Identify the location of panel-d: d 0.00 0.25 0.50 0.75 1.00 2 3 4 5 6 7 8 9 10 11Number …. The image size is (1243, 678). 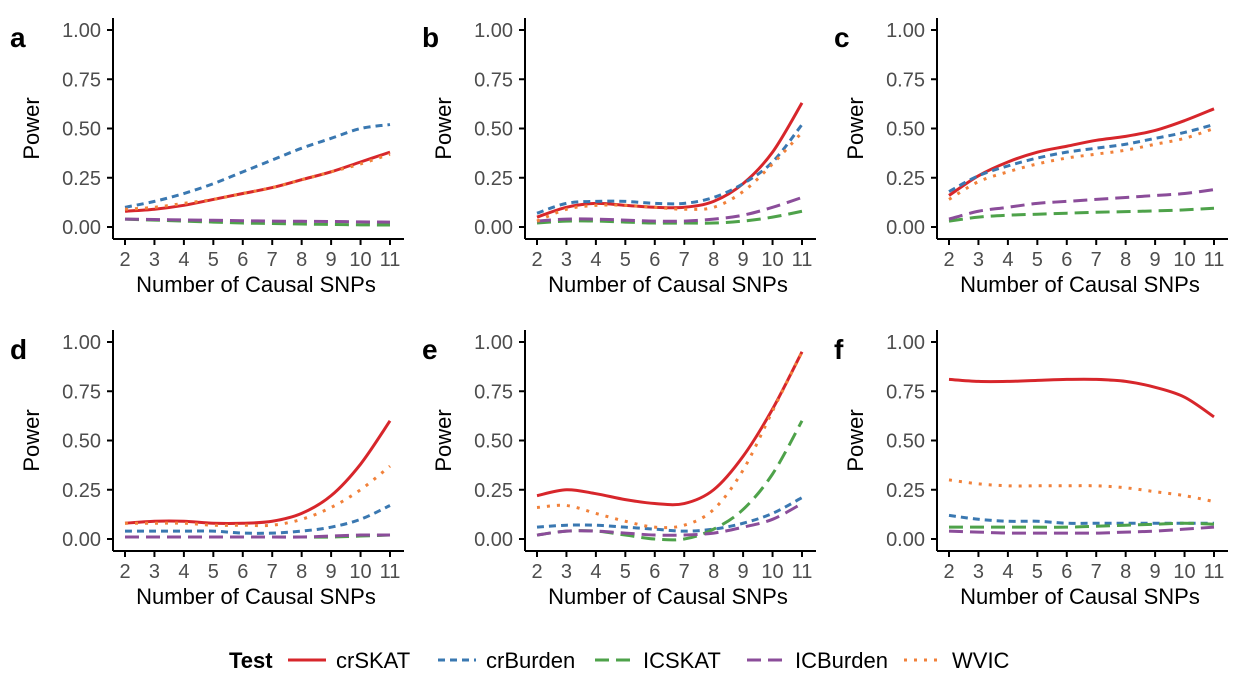
(207, 469).